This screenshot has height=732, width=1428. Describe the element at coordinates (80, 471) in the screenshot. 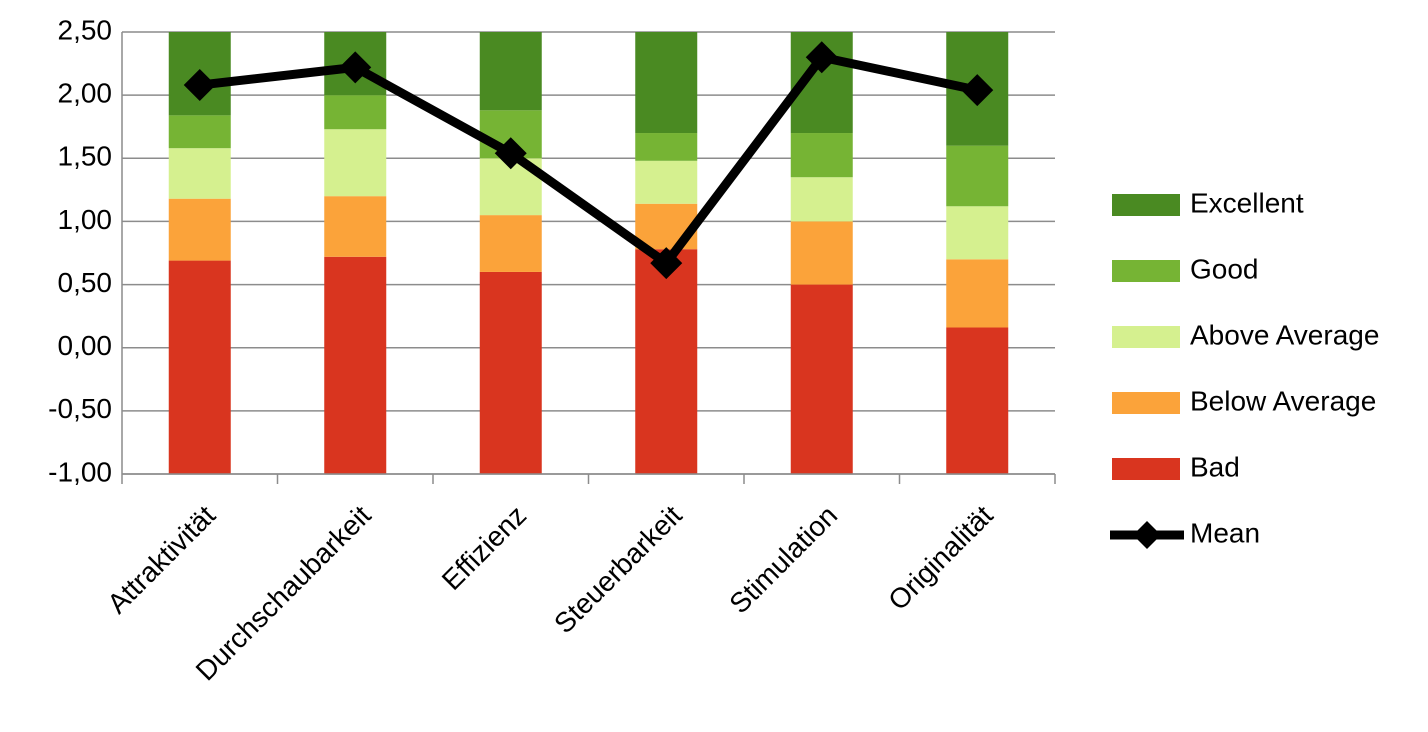

I see `y-tick-label: -1,00` at that location.